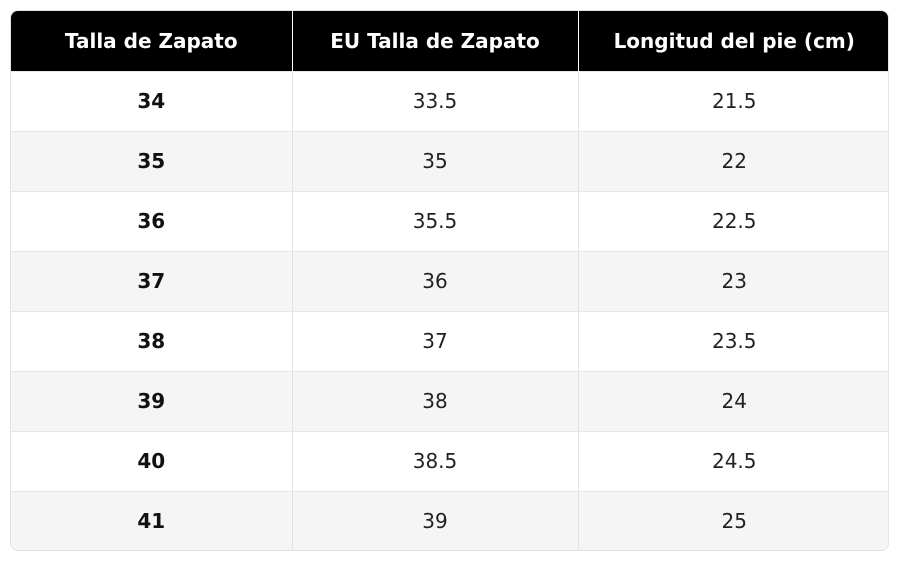 Image resolution: width=900 pixels, height=561 pixels. I want to click on eu-size-cell: 38, so click(435, 400).